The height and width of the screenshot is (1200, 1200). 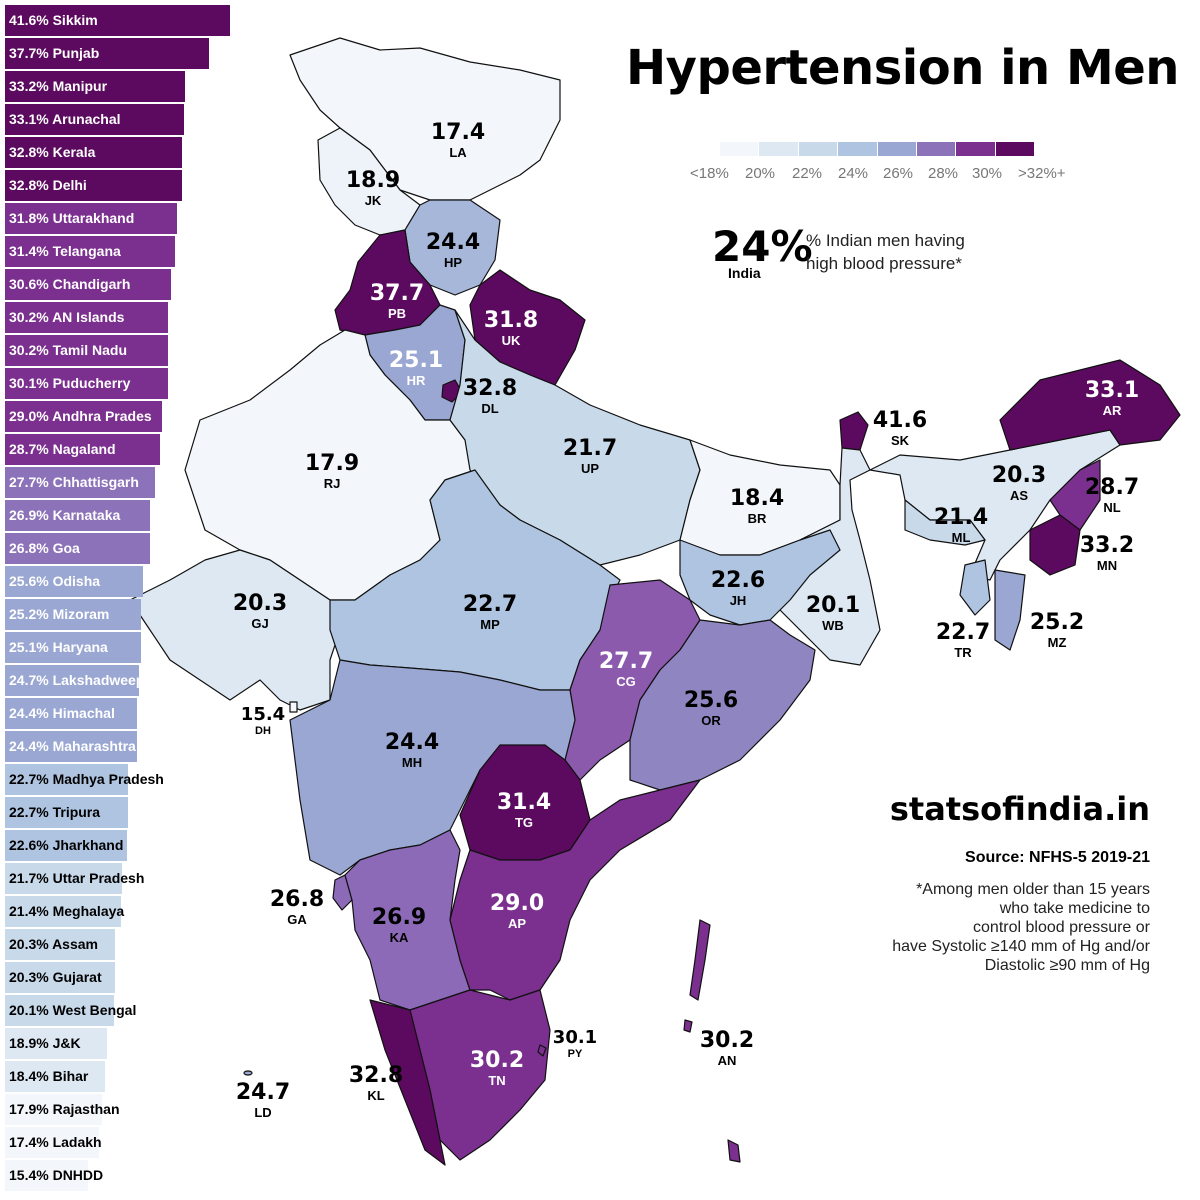 What do you see at coordinates (1019, 809) in the screenshot?
I see `website-credit: statsofindia.in` at bounding box center [1019, 809].